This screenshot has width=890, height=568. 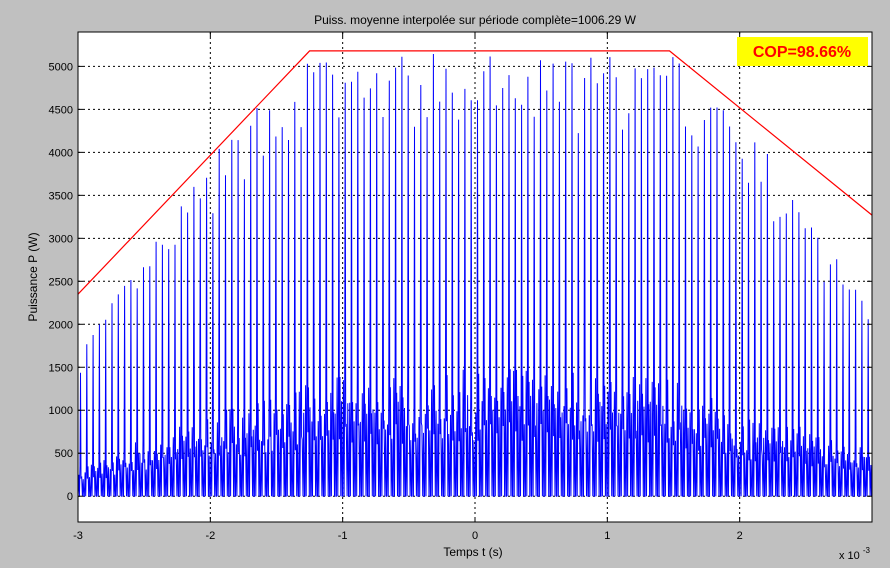 What do you see at coordinates (70, 497) in the screenshot?
I see `y-tick-label: 0` at bounding box center [70, 497].